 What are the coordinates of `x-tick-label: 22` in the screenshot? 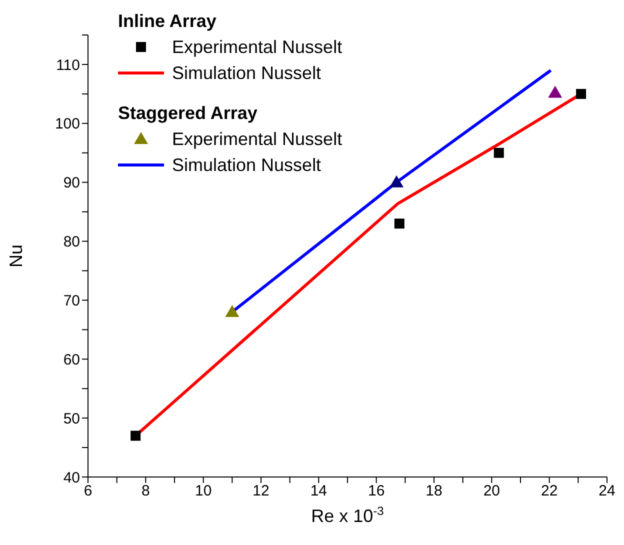 It's located at (549, 491).